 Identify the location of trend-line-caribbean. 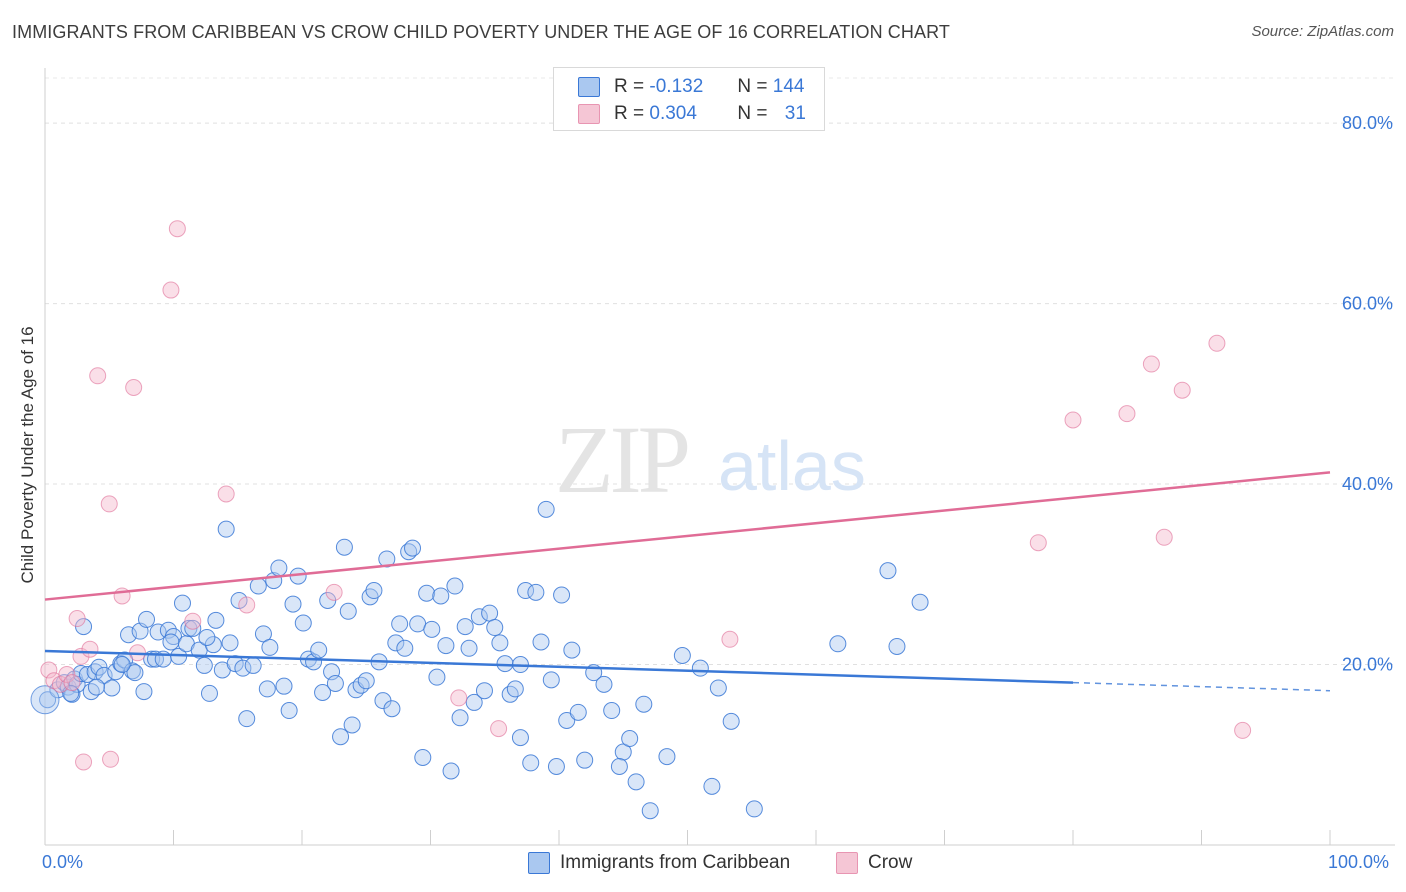
(559, 666).